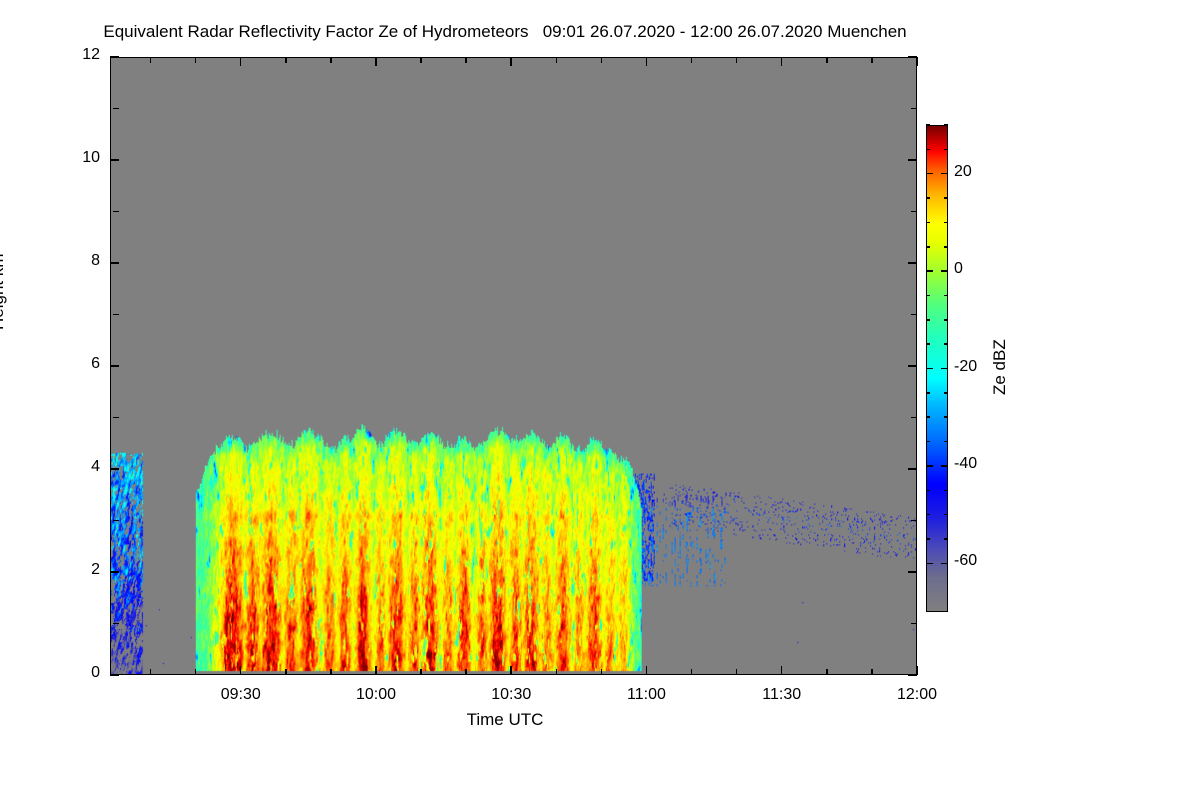 The image size is (1200, 800). What do you see at coordinates (240, 694) in the screenshot?
I see `x-tick-label: 09:30` at bounding box center [240, 694].